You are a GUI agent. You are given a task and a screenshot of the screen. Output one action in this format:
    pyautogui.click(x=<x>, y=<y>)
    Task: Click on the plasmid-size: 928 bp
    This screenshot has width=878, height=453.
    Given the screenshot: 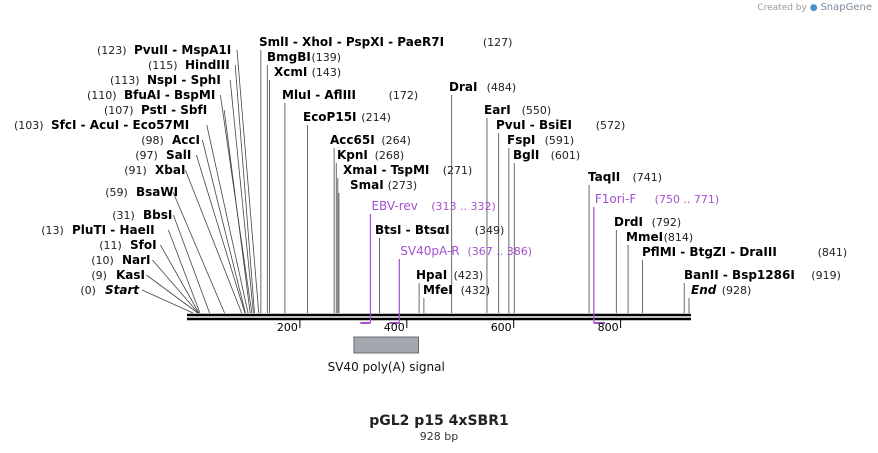 What is the action you would take?
    pyautogui.click(x=439, y=436)
    